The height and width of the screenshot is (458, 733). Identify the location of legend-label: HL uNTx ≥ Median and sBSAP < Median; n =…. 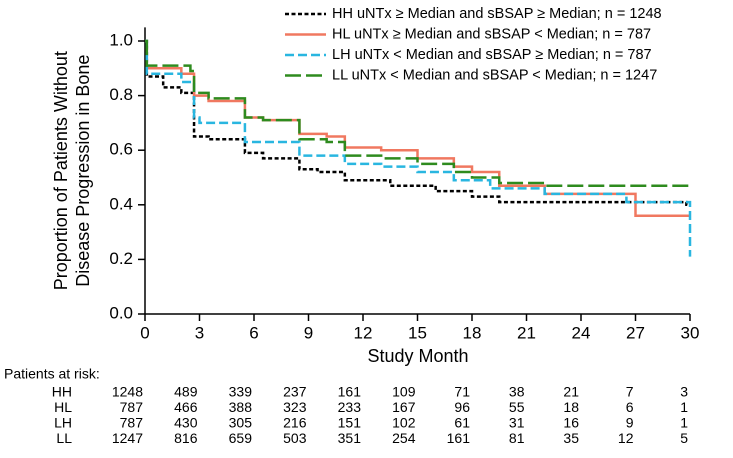
(491, 34).